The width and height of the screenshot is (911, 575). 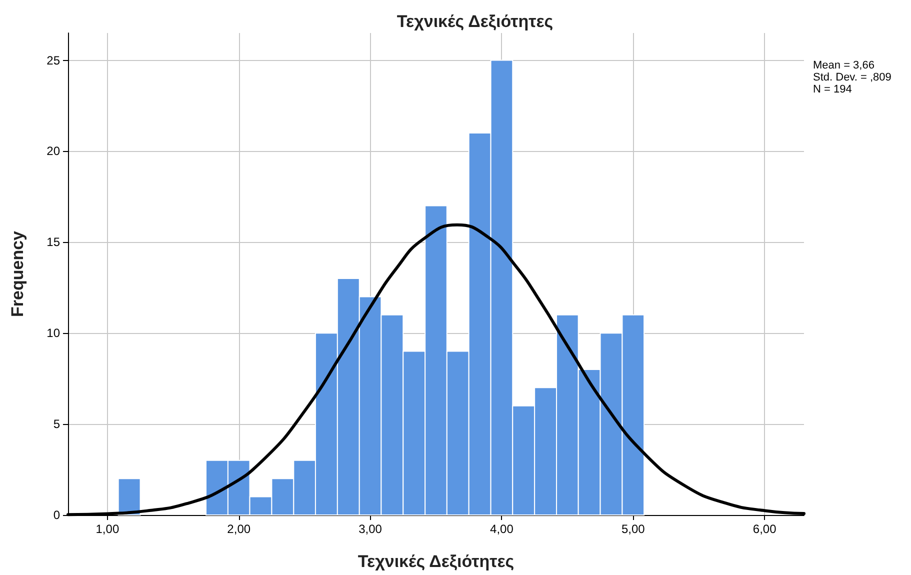 What do you see at coordinates (108, 529) in the screenshot?
I see `x-tick-label: 1,00` at bounding box center [108, 529].